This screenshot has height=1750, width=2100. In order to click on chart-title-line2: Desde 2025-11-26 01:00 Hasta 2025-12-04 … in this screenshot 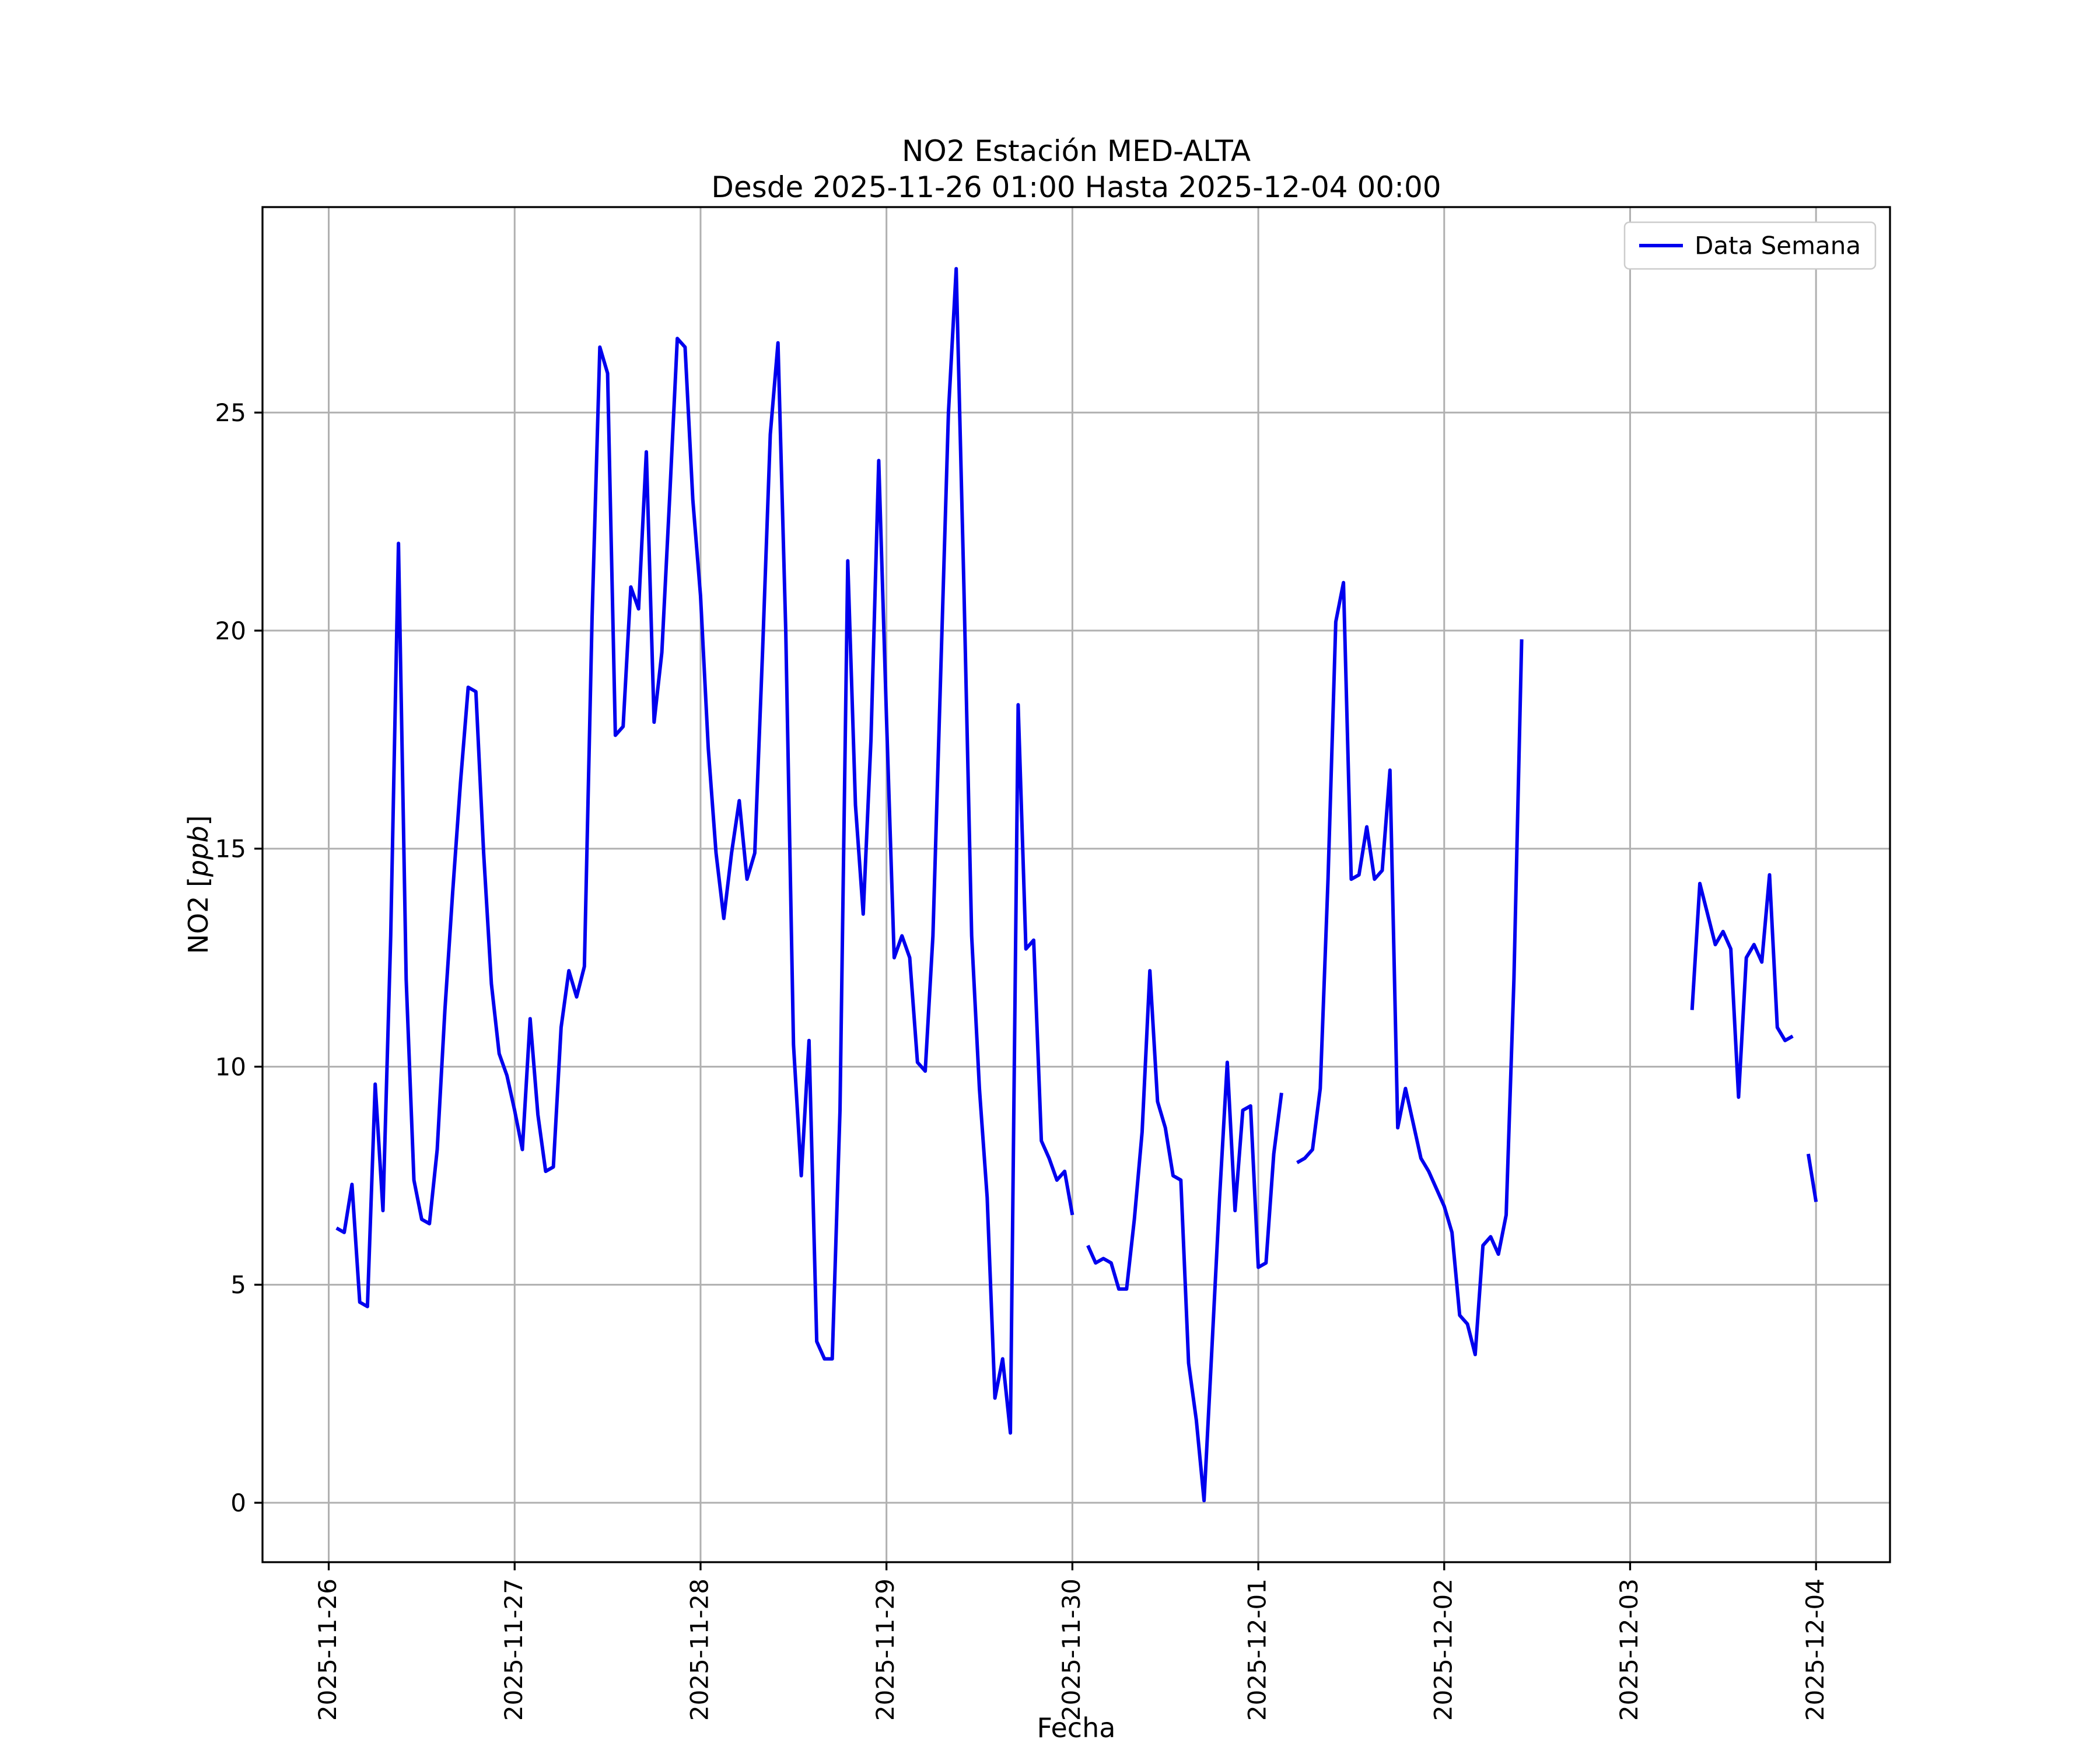, I will do `click(1076, 187)`.